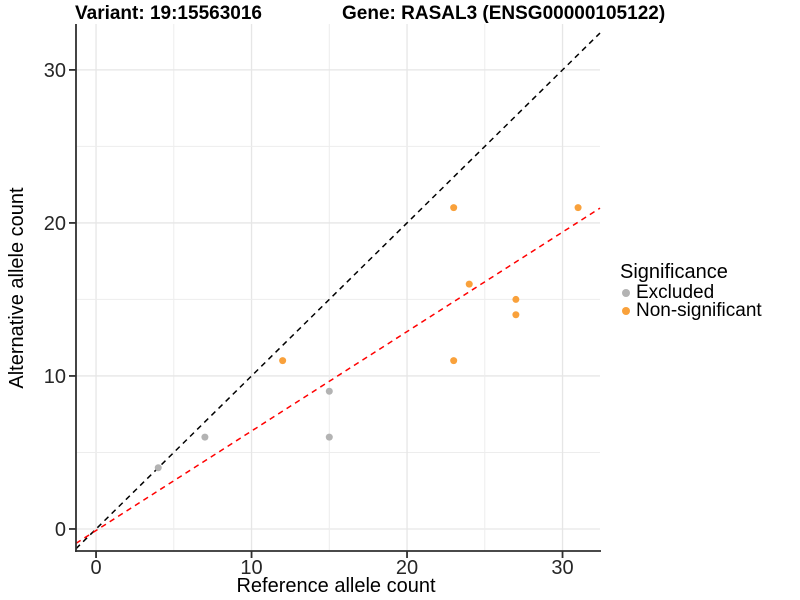 Image resolution: width=800 pixels, height=600 pixels. What do you see at coordinates (626, 311) in the screenshot?
I see `legend-dot-non-significant-icon` at bounding box center [626, 311].